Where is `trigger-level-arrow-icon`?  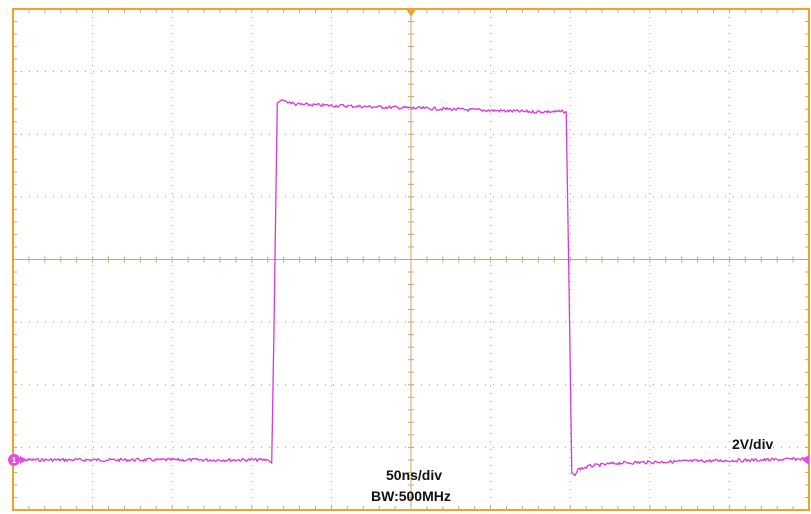
trigger-level-arrow-icon is located at coordinates (805, 459).